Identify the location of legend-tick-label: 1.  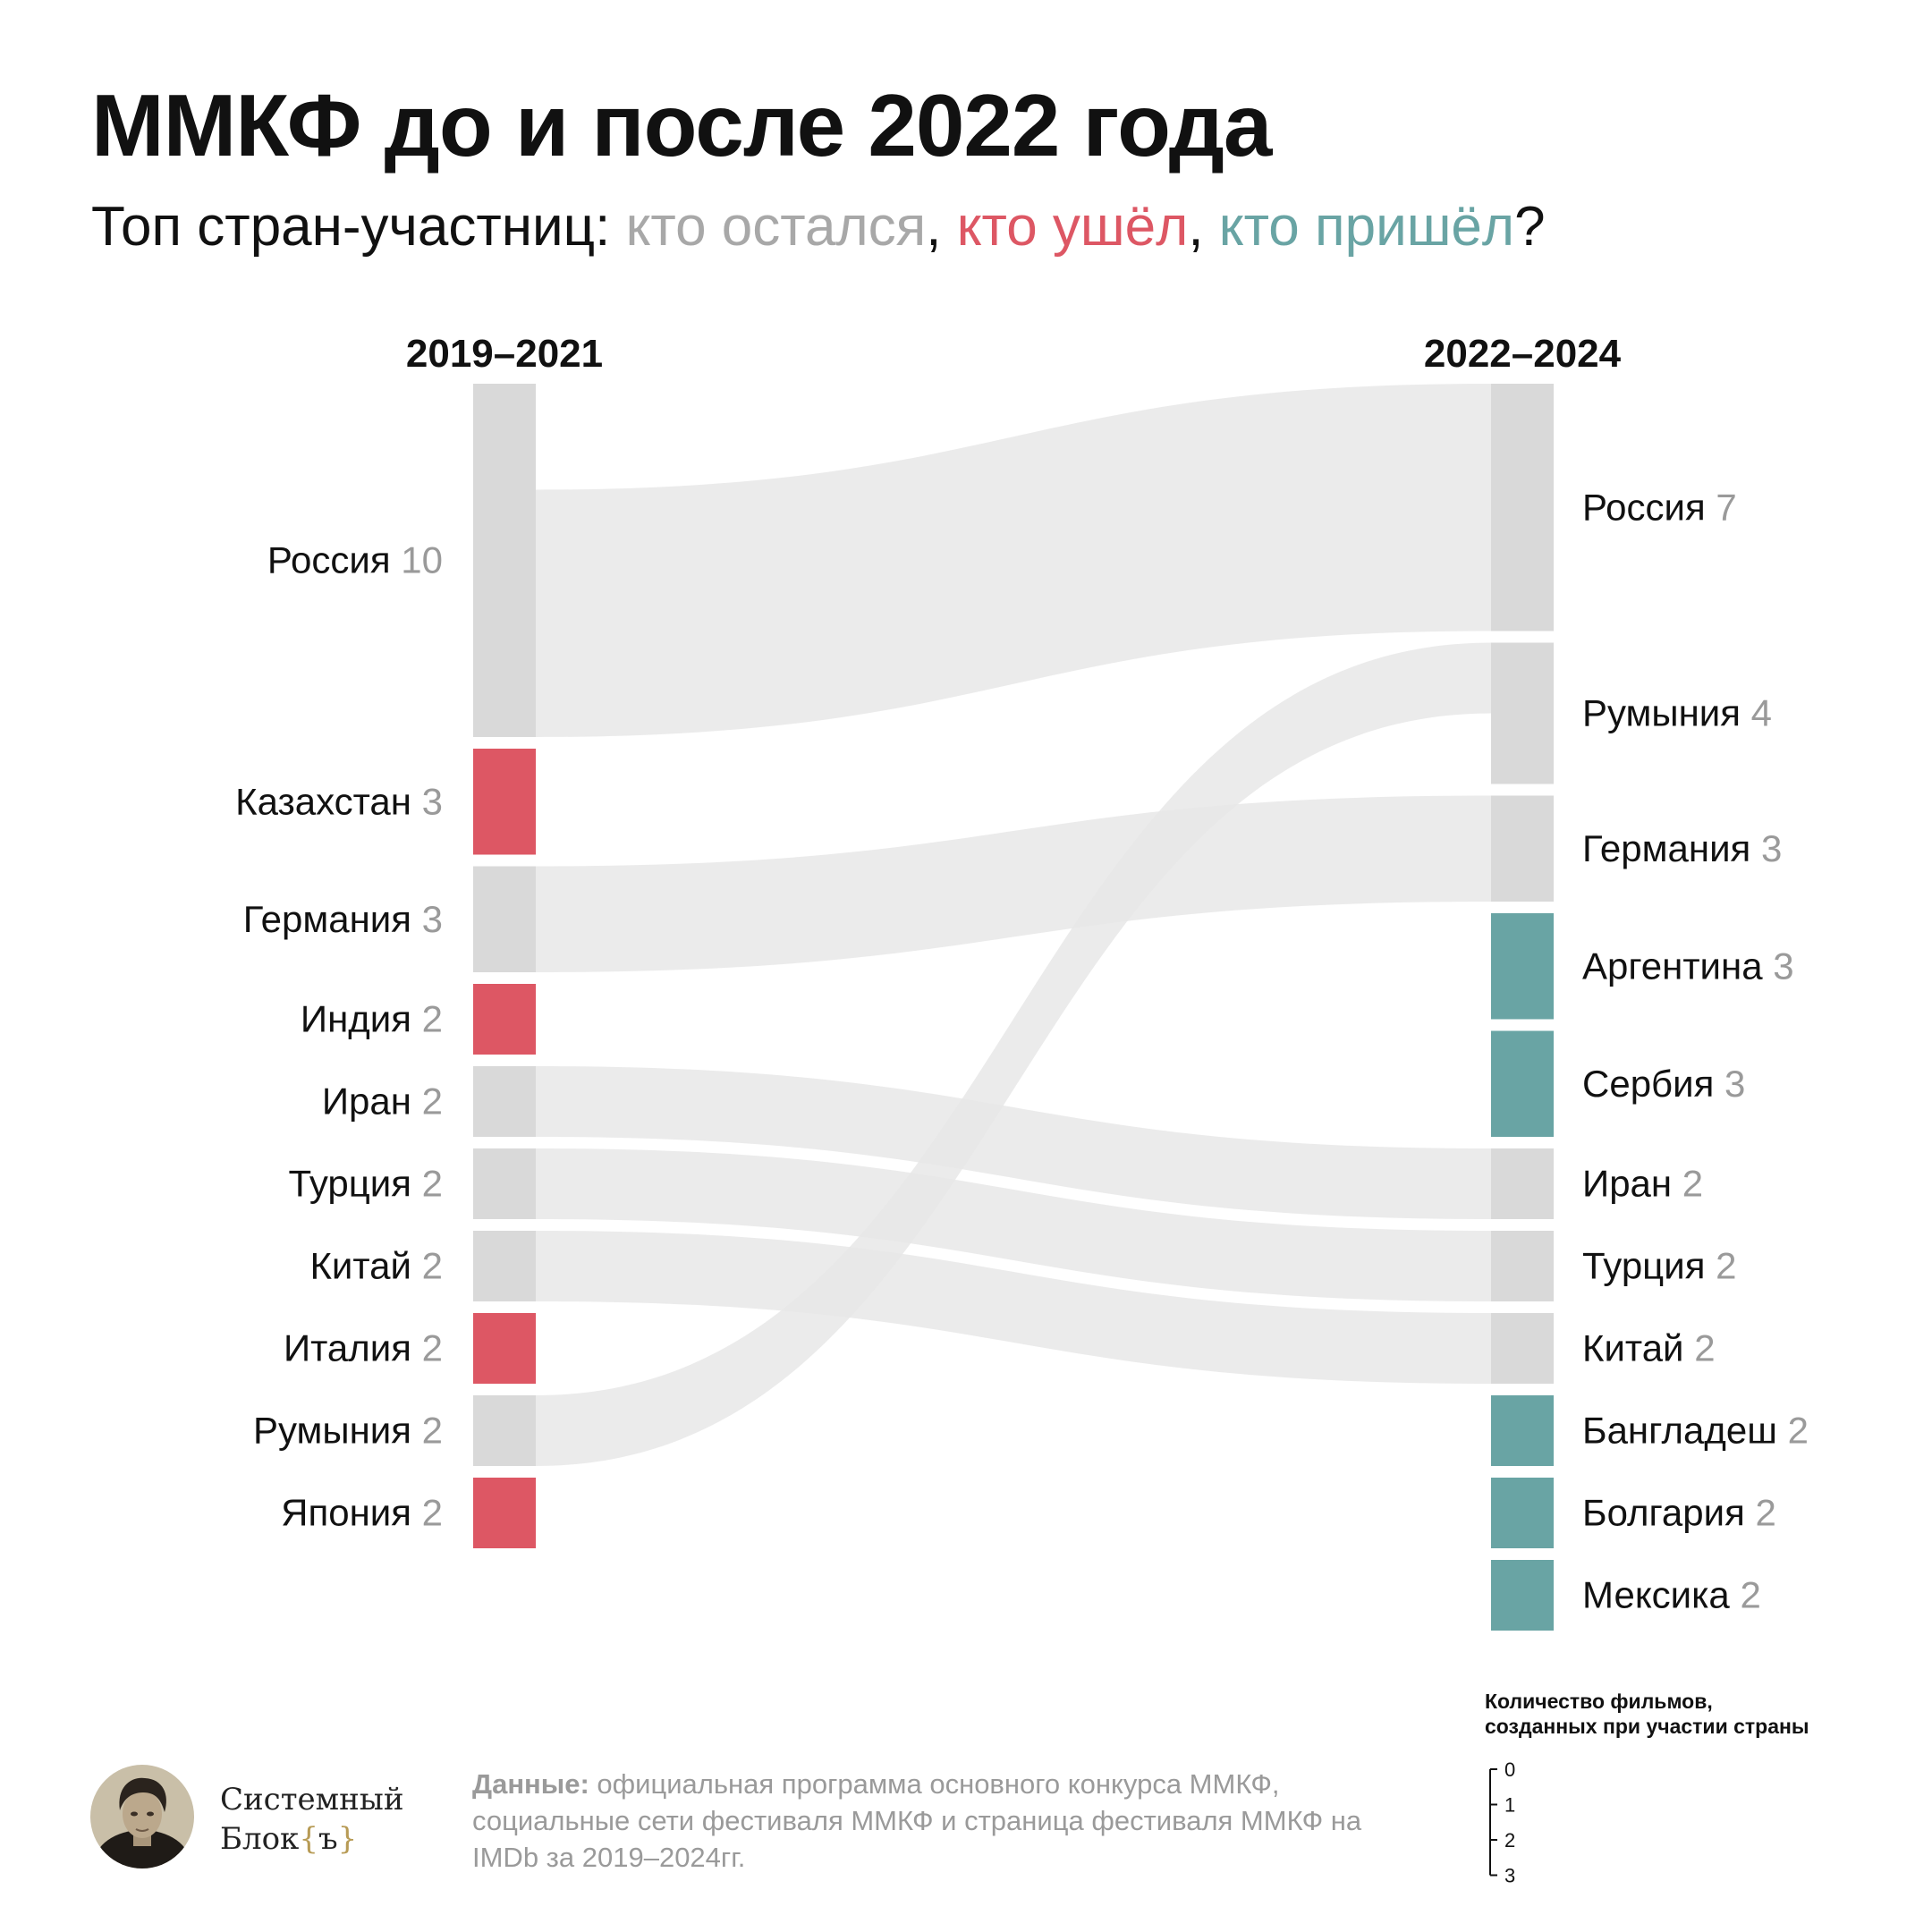
(1509, 1805).